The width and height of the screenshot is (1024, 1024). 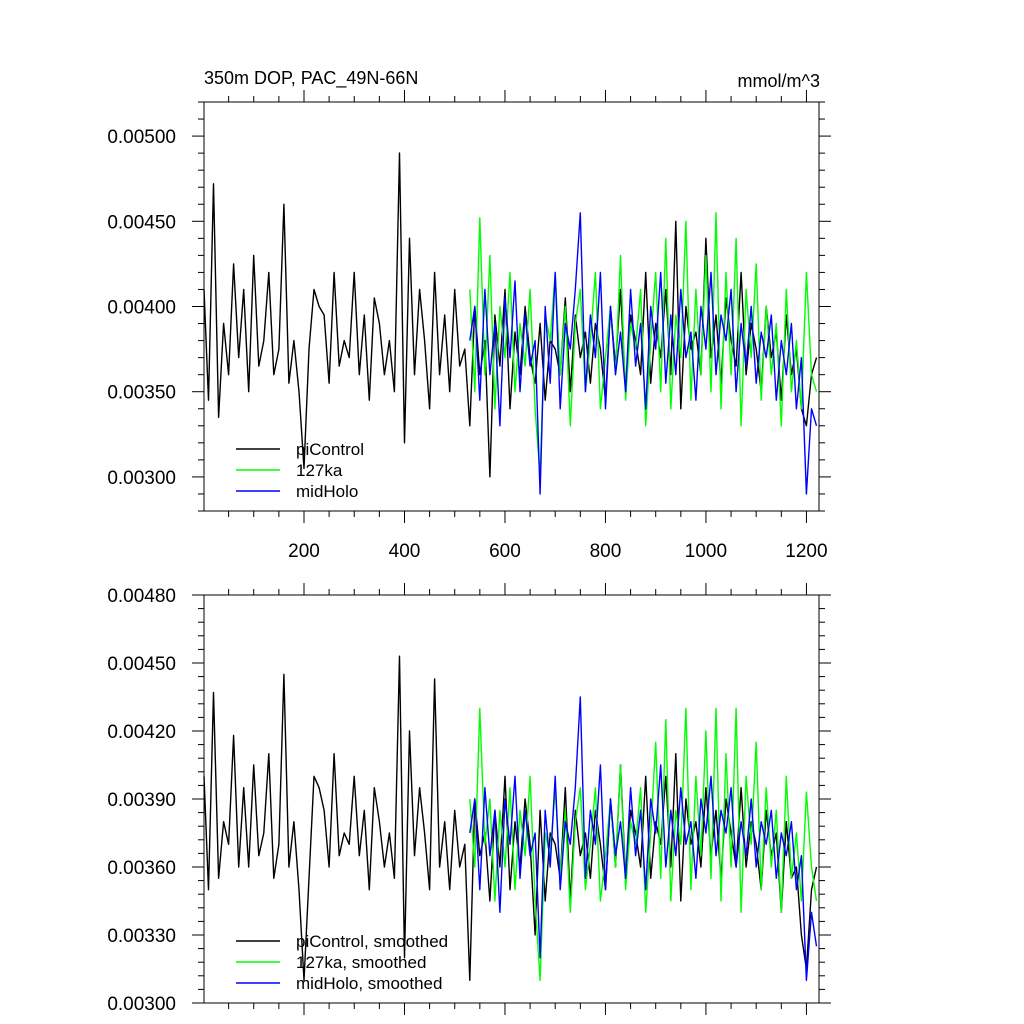 What do you see at coordinates (319, 470) in the screenshot?
I see `legend-label: 127ka` at bounding box center [319, 470].